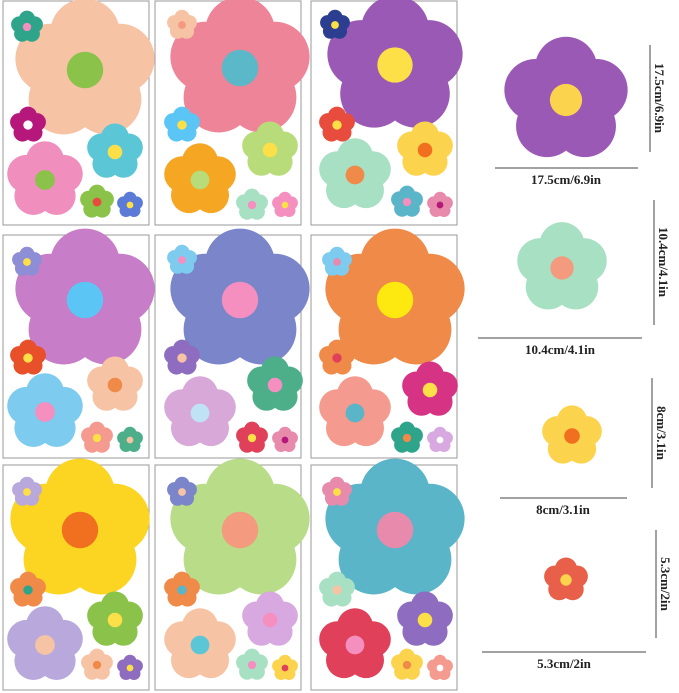  What do you see at coordinates (661, 433) in the screenshot?
I see `height-label: 8cm/3.1in` at bounding box center [661, 433].